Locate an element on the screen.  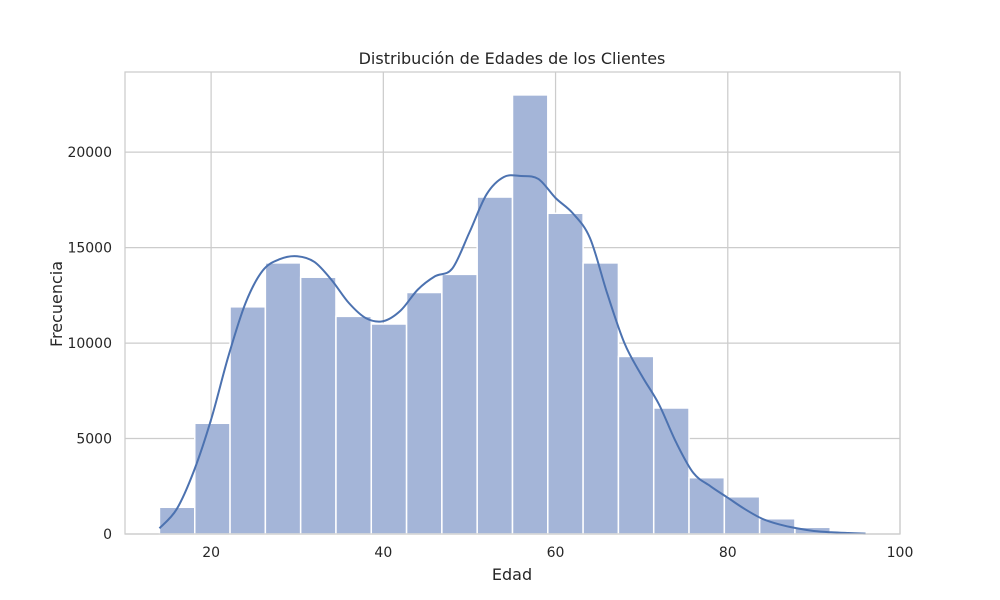
x-tick-label: 100 is located at coordinates (900, 553).